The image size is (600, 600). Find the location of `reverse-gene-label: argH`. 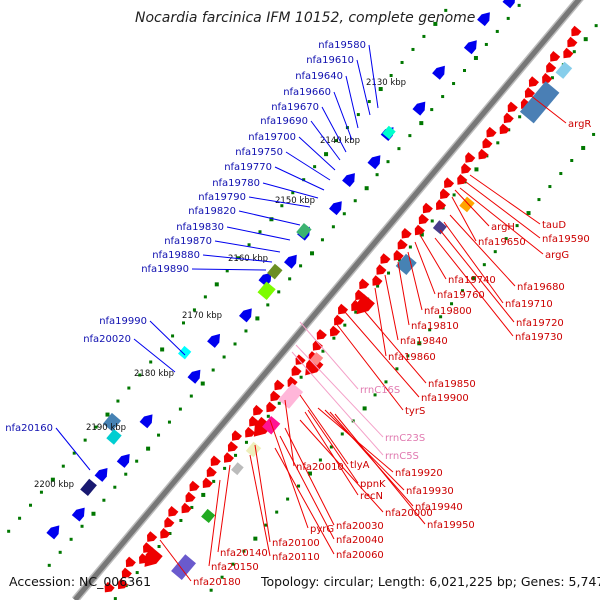

reverse-gene-label: argH is located at coordinates (503, 227).